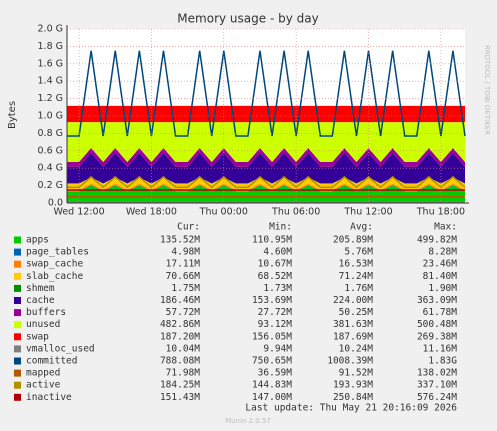 This screenshot has height=431, width=497. What do you see at coordinates (40, 300) in the screenshot?
I see `legend-label: cache` at bounding box center [40, 300].